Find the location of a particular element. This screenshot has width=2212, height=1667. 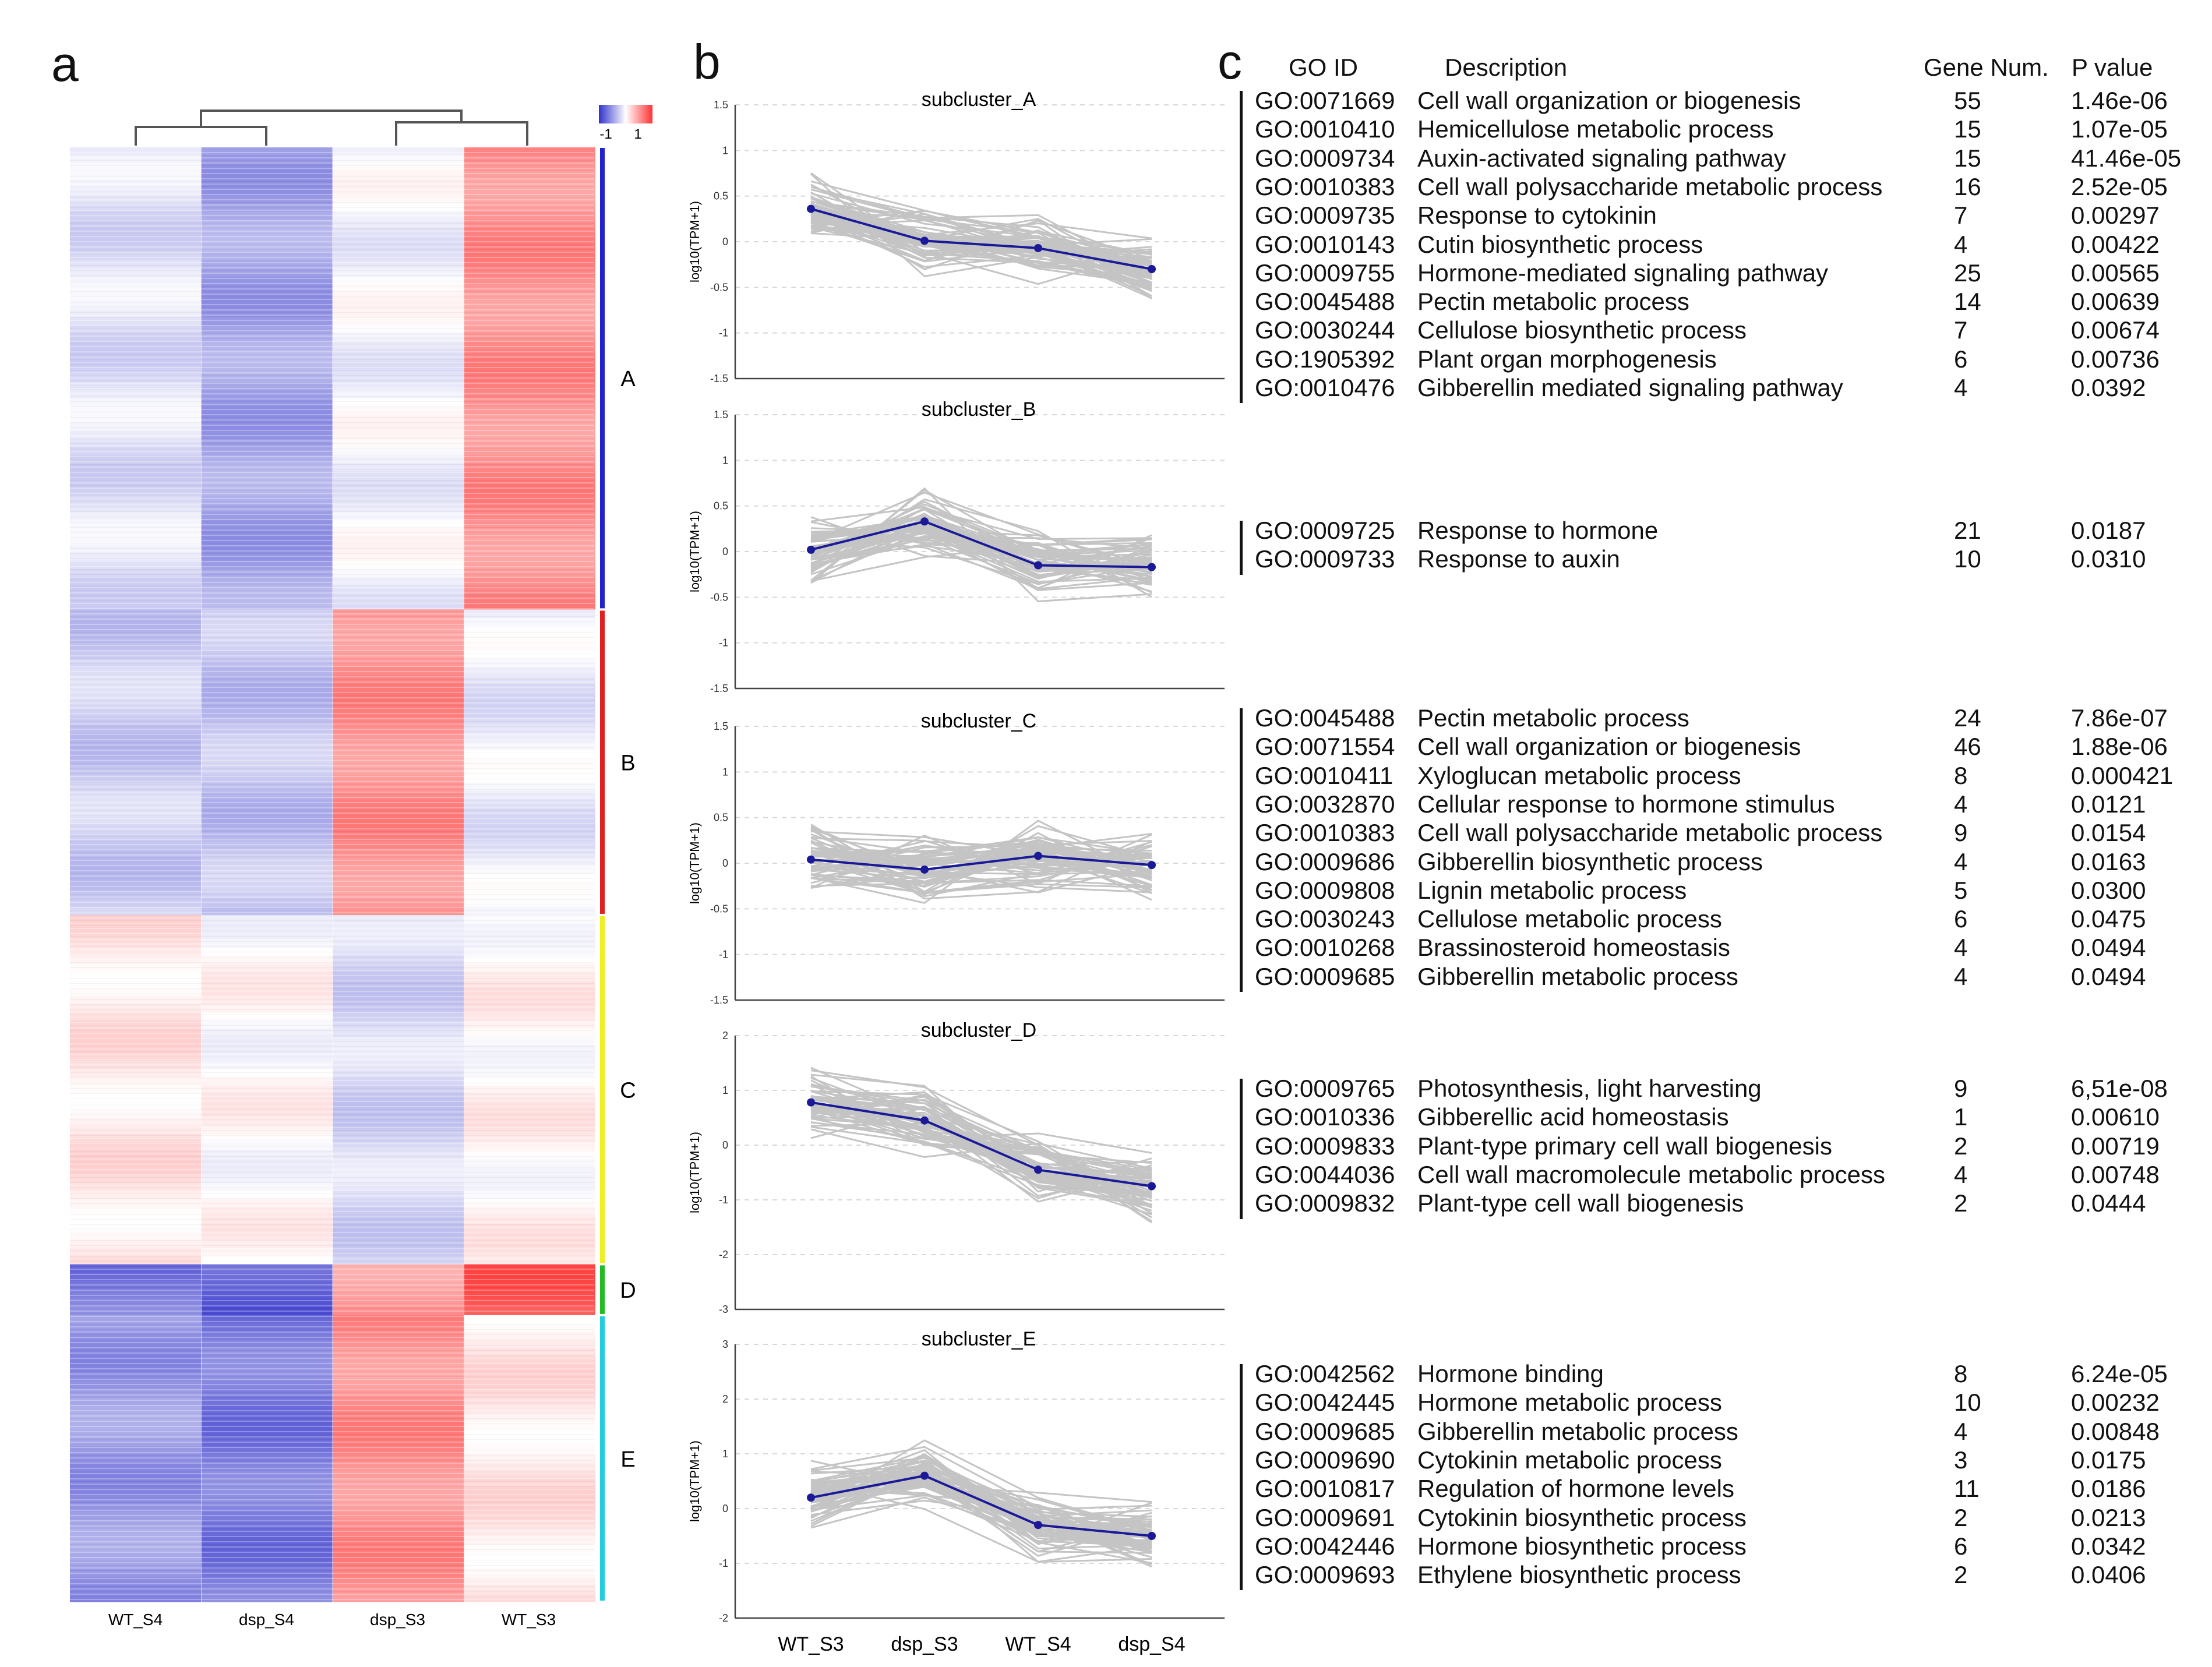

go-id: GO:0010476 is located at coordinates (1325, 388).